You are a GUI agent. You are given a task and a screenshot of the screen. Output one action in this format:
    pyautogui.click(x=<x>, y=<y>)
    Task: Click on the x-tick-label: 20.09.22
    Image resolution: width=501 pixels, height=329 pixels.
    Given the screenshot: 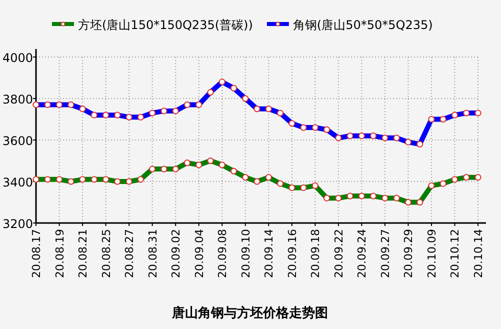 What is the action you would take?
    pyautogui.click(x=339, y=253)
    